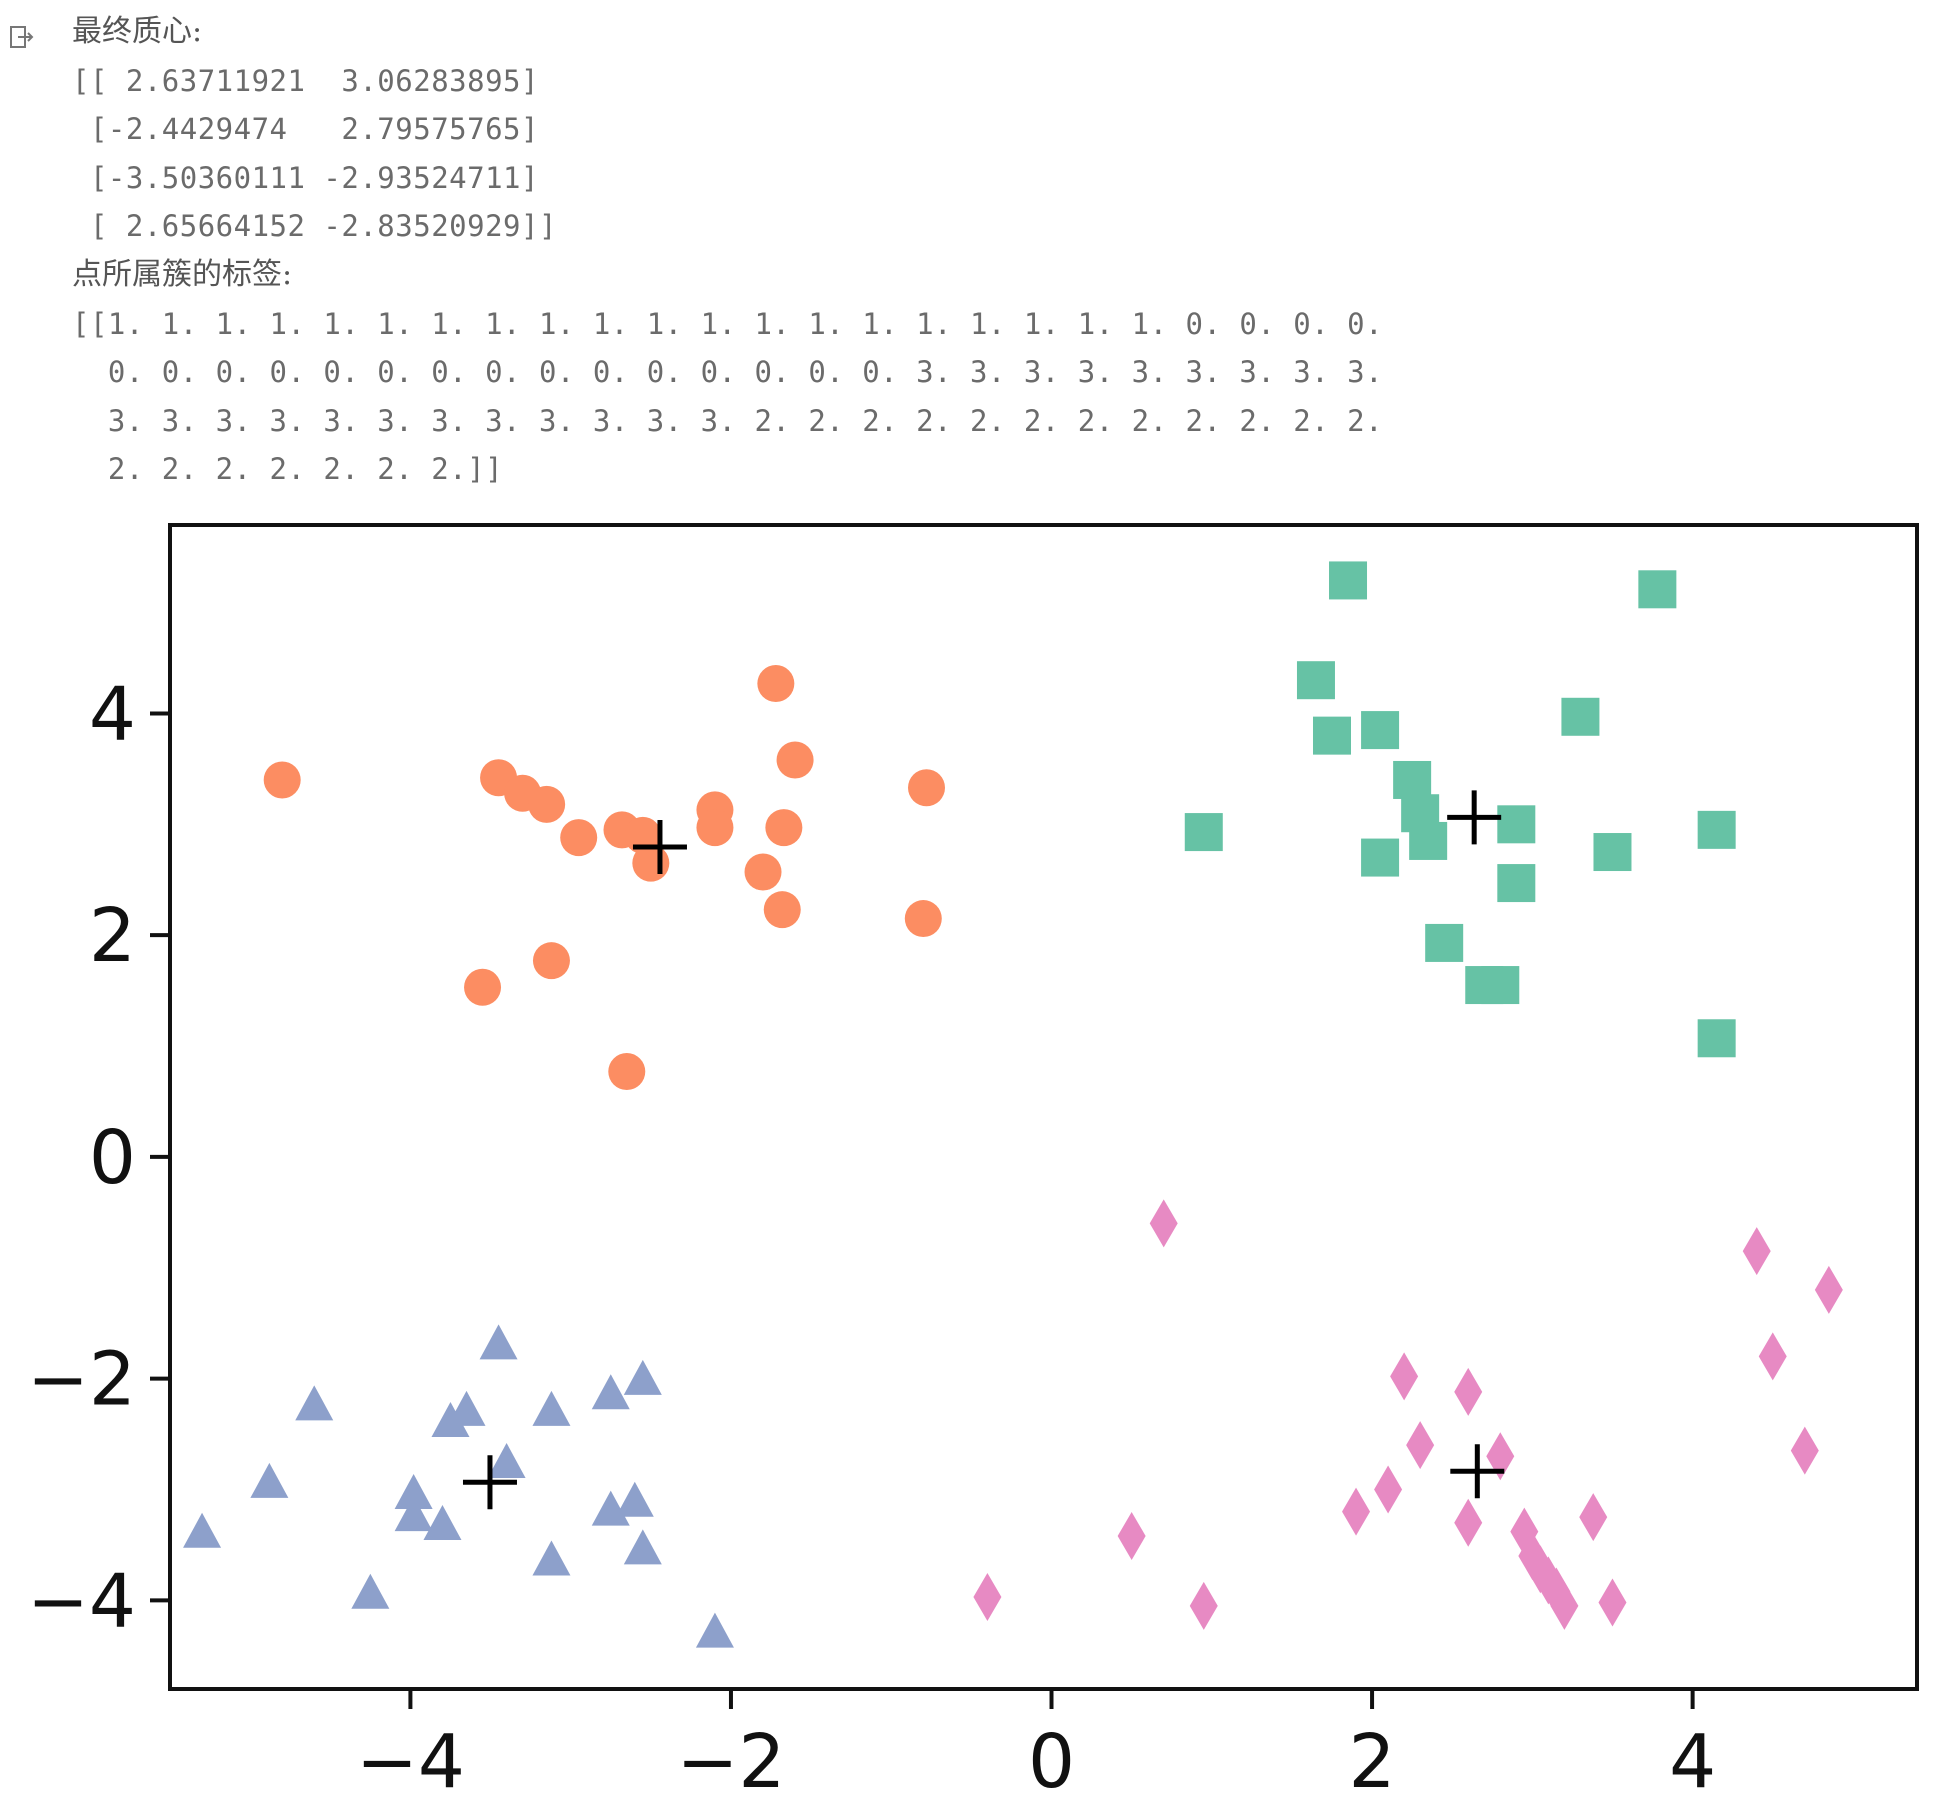 The height and width of the screenshot is (1794, 1933). Describe the element at coordinates (305, 80) in the screenshot. I see `centroid-line-1: [[ 2.63711921 3.06283895]` at that location.